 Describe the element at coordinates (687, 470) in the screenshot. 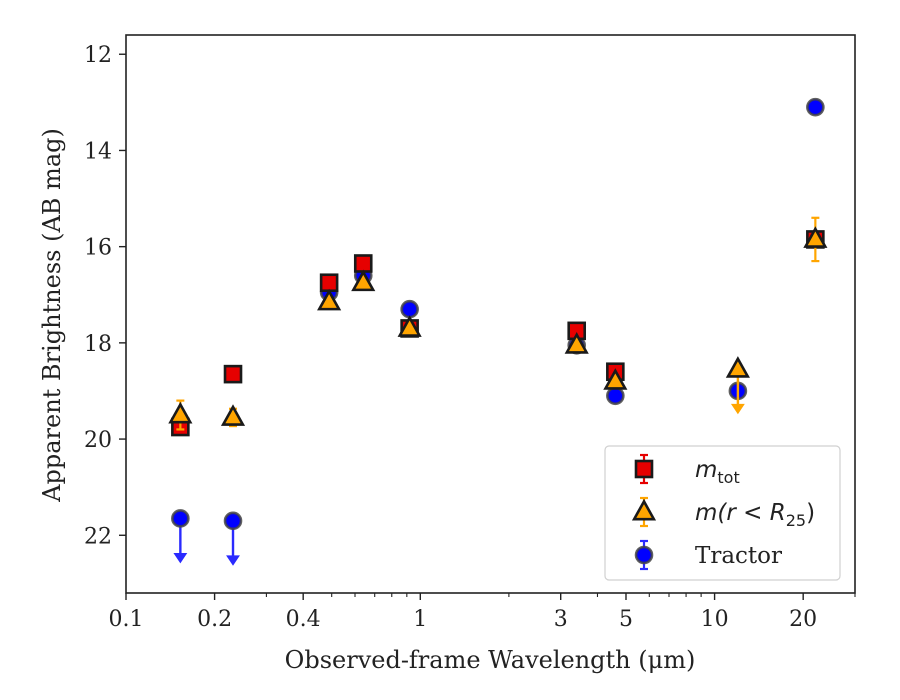

I see `legend-entry: mtot` at that location.